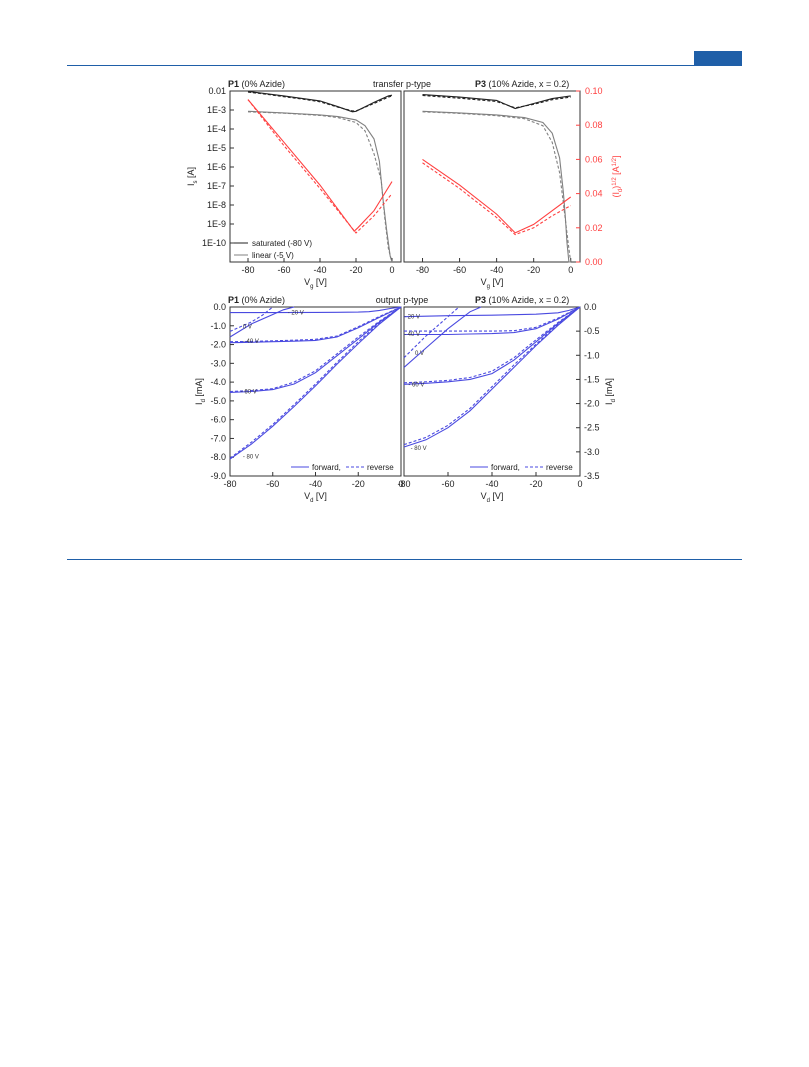 Image resolution: width=809 pixels, height=1067 pixels. What do you see at coordinates (249, 393) in the screenshot?
I see `output_p1-curve-label: - 60 V` at bounding box center [249, 393].